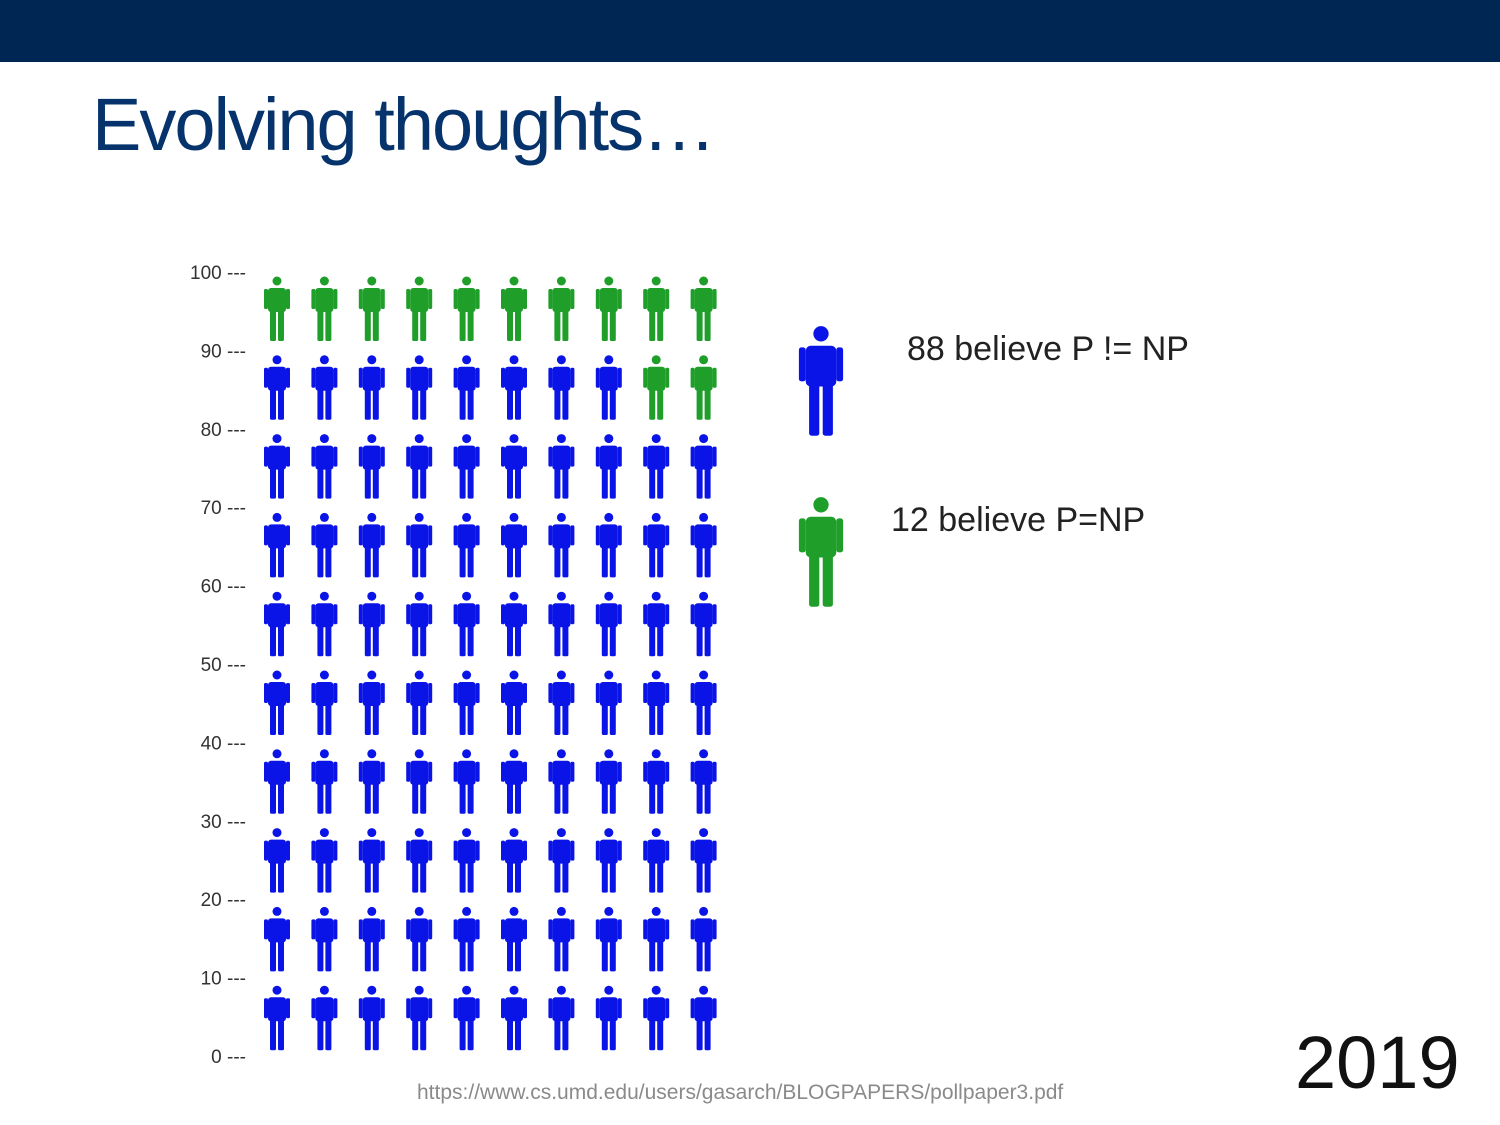 This screenshot has height=1125, width=1500. I want to click on legend-person-icon-green, so click(821, 552).